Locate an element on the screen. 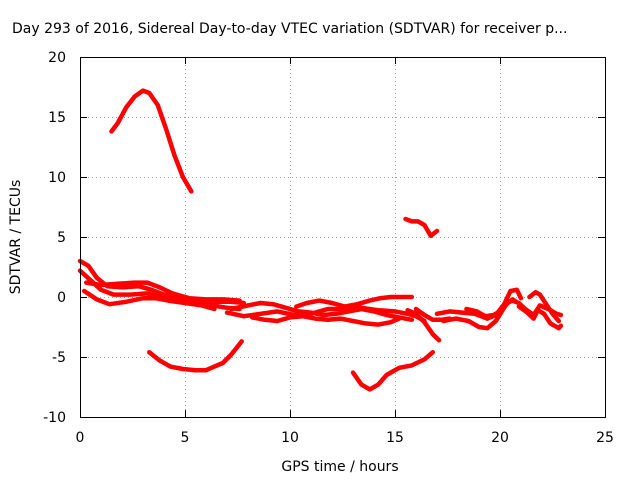 The image size is (640, 480). x-tick-label: 25 is located at coordinates (605, 438).